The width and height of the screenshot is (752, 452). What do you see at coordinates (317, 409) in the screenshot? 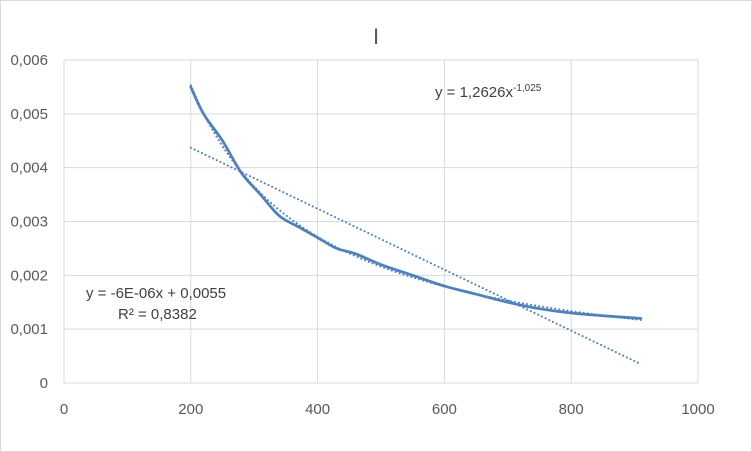
I see `x-tick-label: 400` at bounding box center [317, 409].